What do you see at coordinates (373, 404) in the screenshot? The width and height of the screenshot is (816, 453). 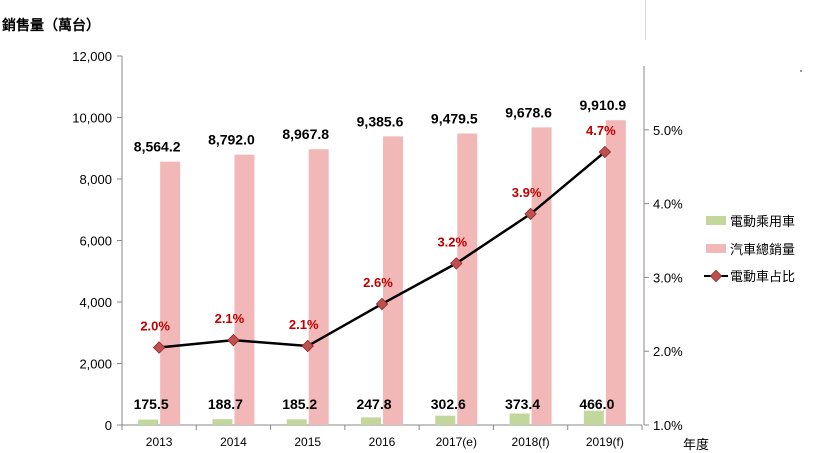 I see `data-label-ev-cars: 247.8` at bounding box center [373, 404].